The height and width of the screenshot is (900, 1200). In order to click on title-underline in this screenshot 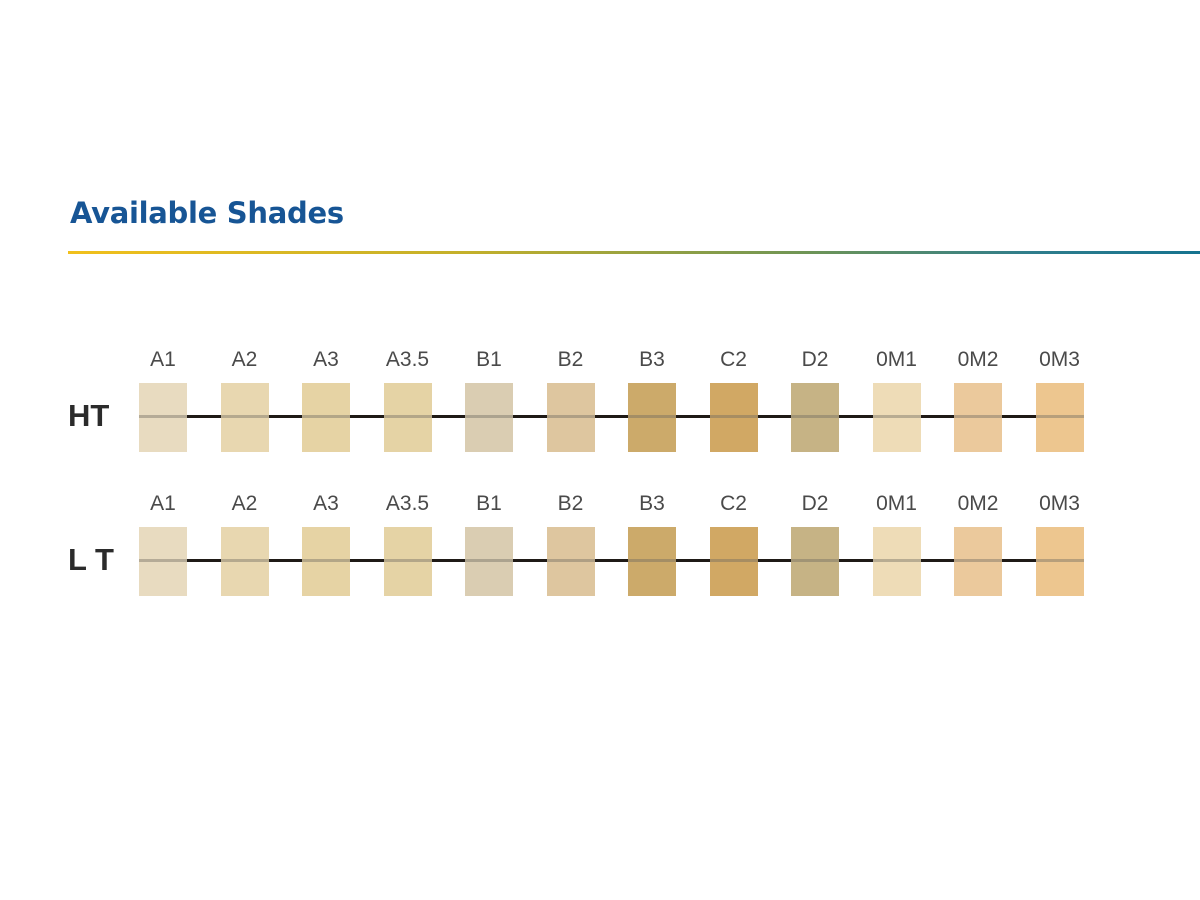, I will do `click(634, 252)`.